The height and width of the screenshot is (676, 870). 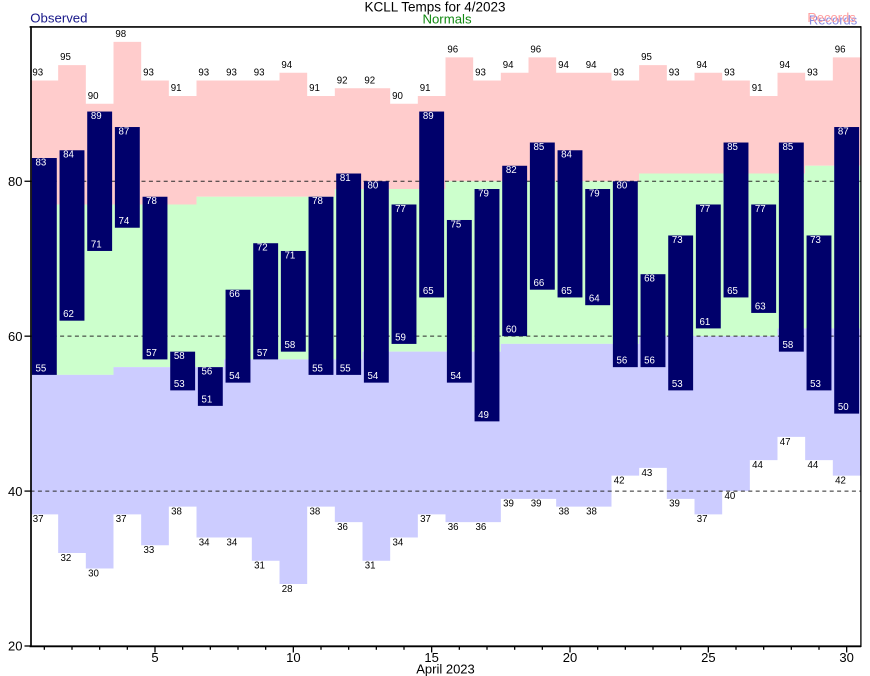 What do you see at coordinates (704, 322) in the screenshot?
I see `svg-text: 61` at bounding box center [704, 322].